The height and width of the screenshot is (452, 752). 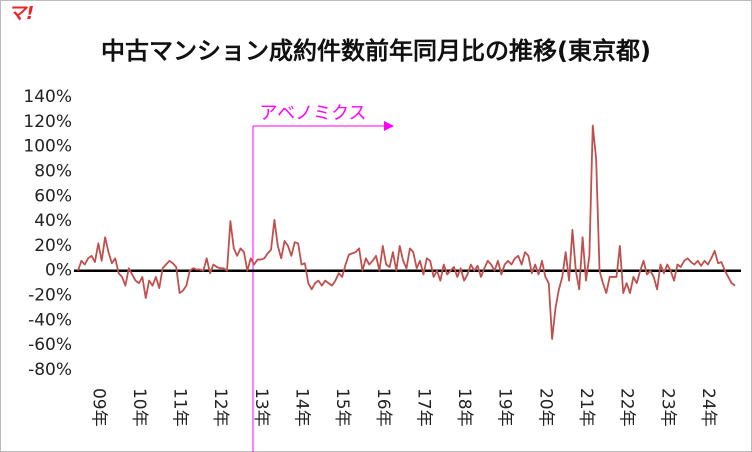 What do you see at coordinates (586, 407) in the screenshot?
I see `x-tick-label: 21年` at bounding box center [586, 407].